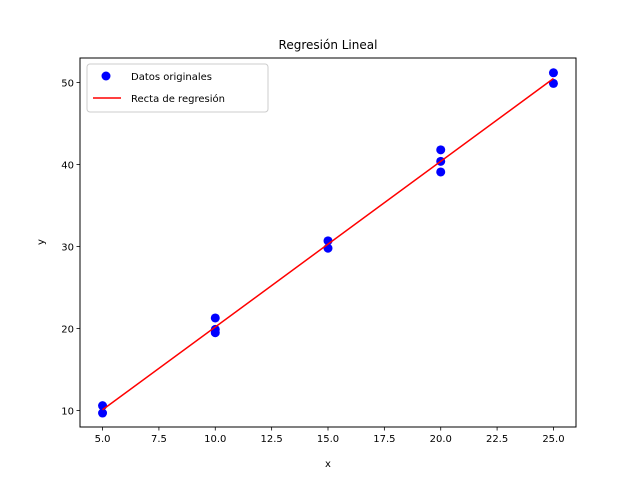  What do you see at coordinates (384, 439) in the screenshot?
I see `x-tick-label: 17.5` at bounding box center [384, 439].